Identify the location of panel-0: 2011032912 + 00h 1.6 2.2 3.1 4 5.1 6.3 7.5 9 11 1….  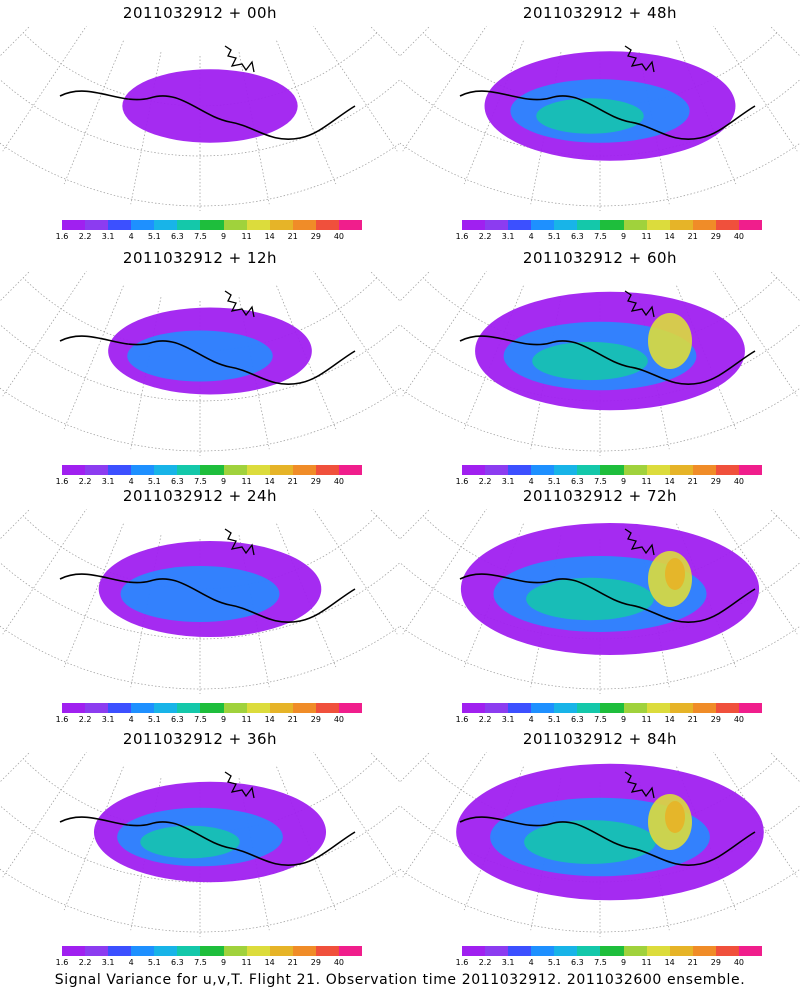
(200, 122).